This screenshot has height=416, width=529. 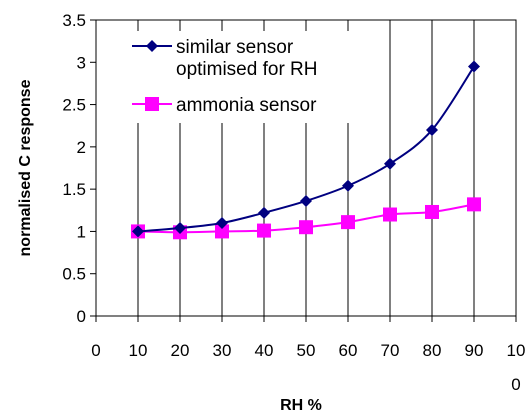 I want to click on y-tick-label: 2.5, so click(x=74, y=105).